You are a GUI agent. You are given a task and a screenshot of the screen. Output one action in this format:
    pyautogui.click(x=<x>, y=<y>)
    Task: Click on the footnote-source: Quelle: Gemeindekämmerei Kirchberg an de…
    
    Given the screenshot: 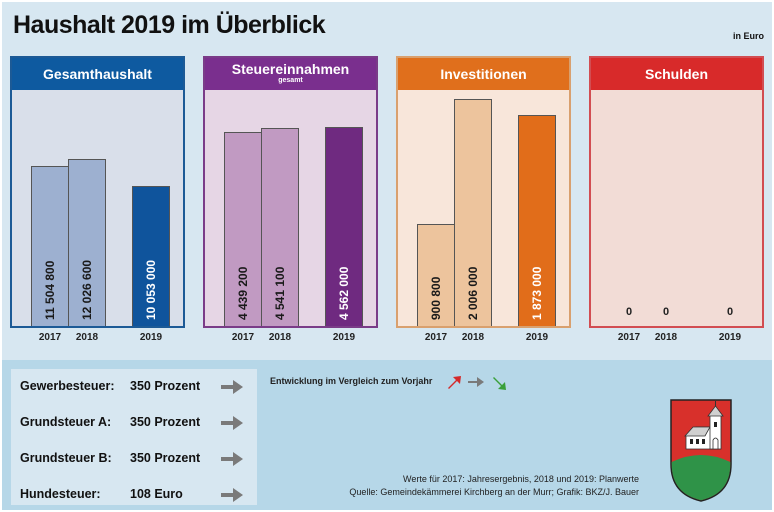 What is the action you would take?
    pyautogui.click(x=494, y=492)
    